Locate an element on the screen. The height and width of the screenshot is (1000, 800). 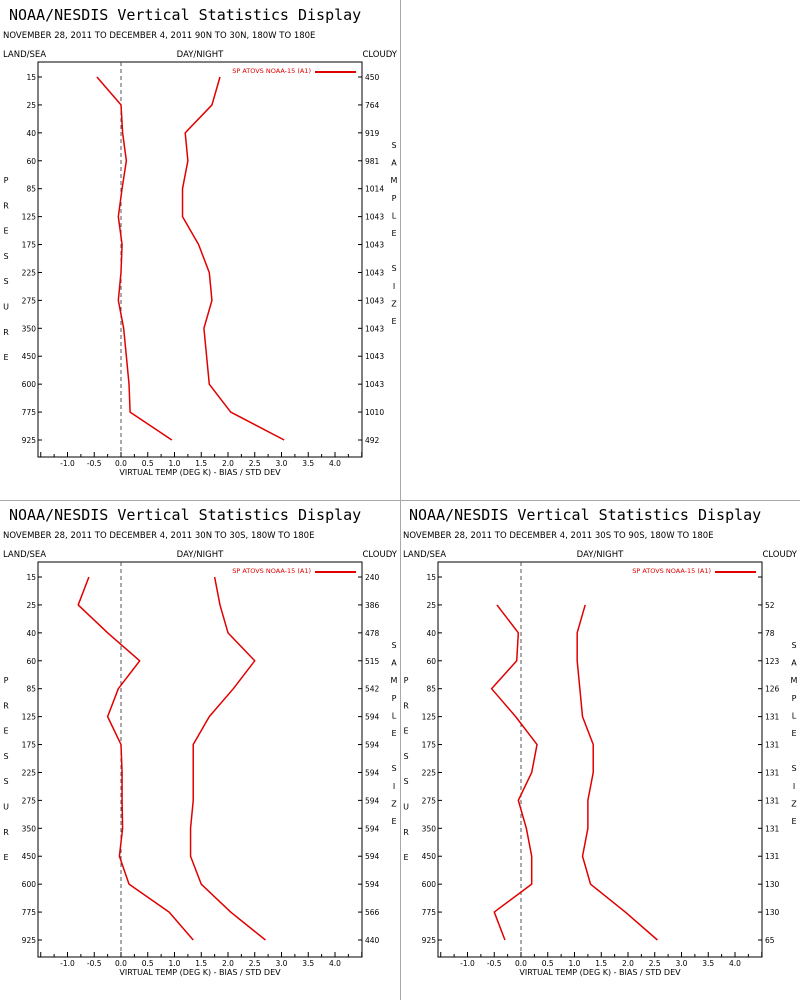
sample-size-label: 240 is located at coordinates (372, 577).